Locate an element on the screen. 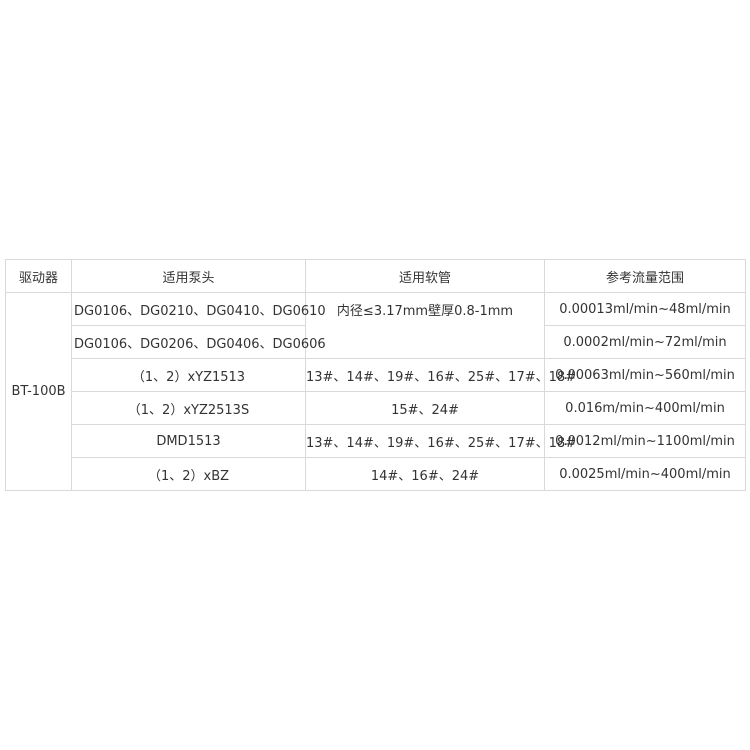  flow-cell: 0.0002ml/min~72ml/min is located at coordinates (645, 342).